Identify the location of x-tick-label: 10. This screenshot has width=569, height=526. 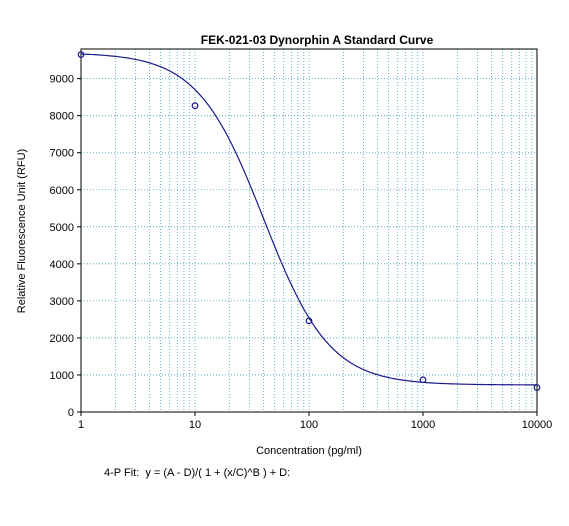
(195, 425).